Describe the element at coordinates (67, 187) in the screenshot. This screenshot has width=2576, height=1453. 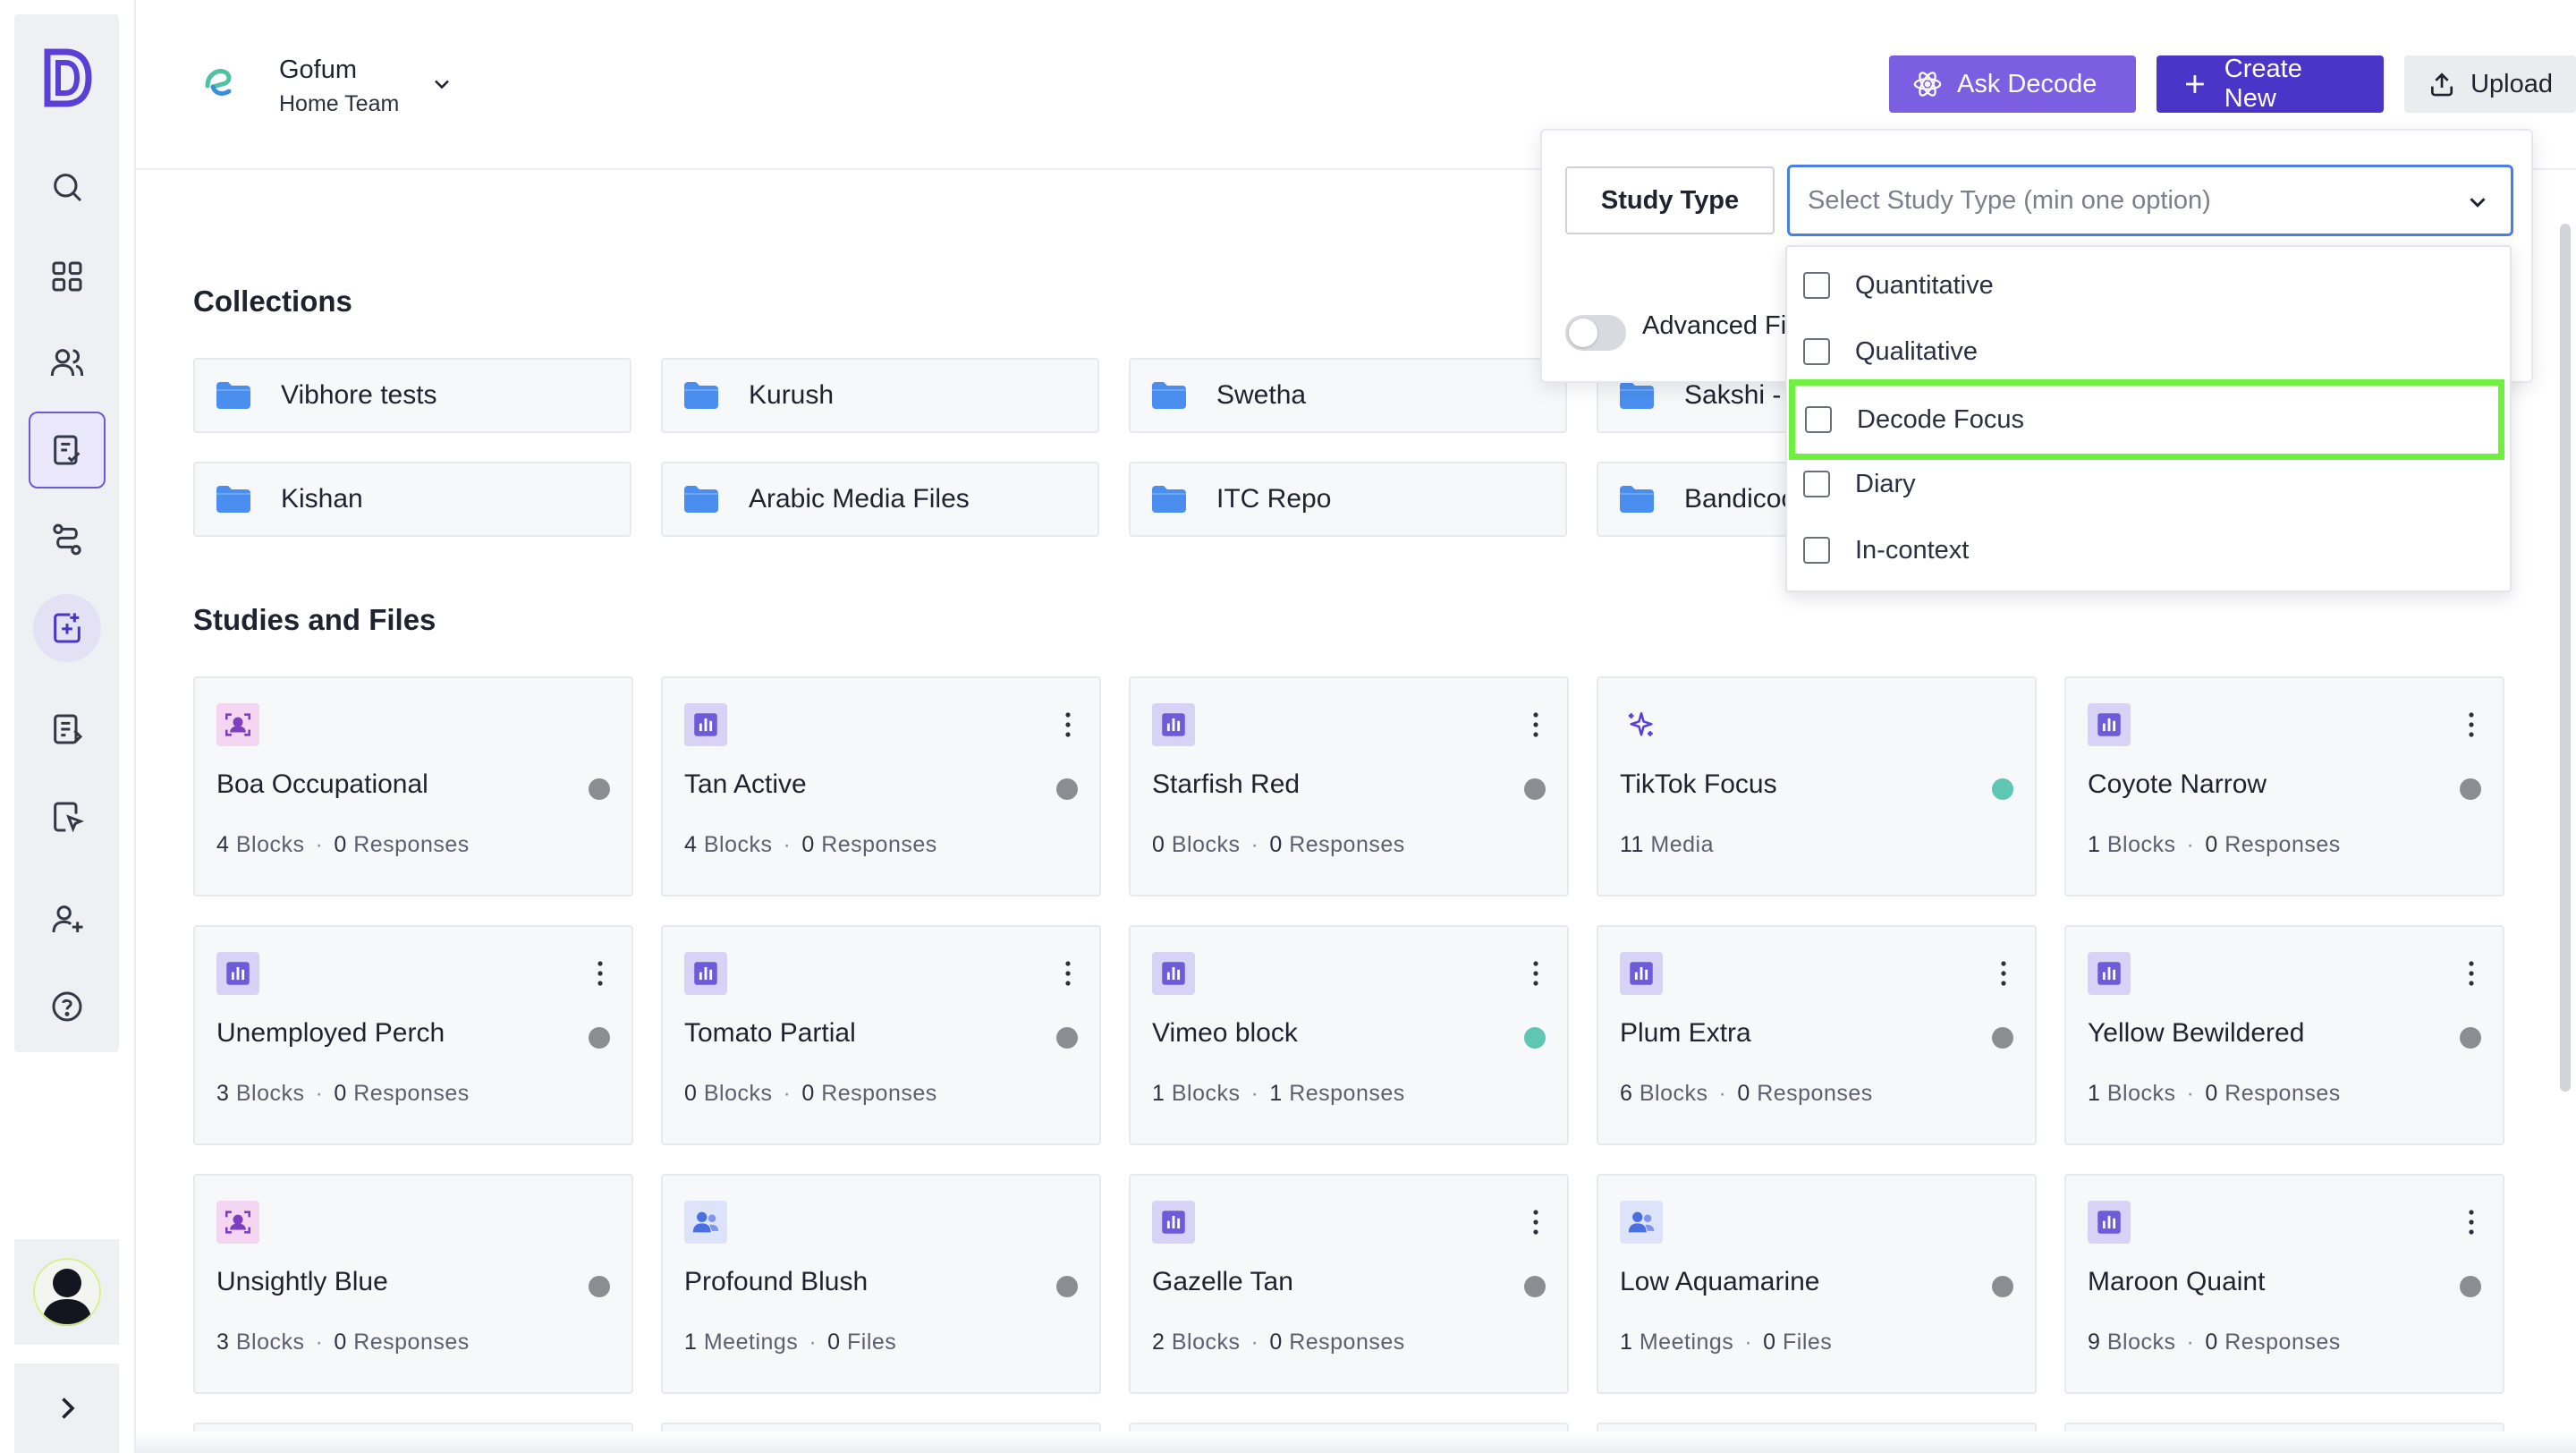
I see `rail-search` at that location.